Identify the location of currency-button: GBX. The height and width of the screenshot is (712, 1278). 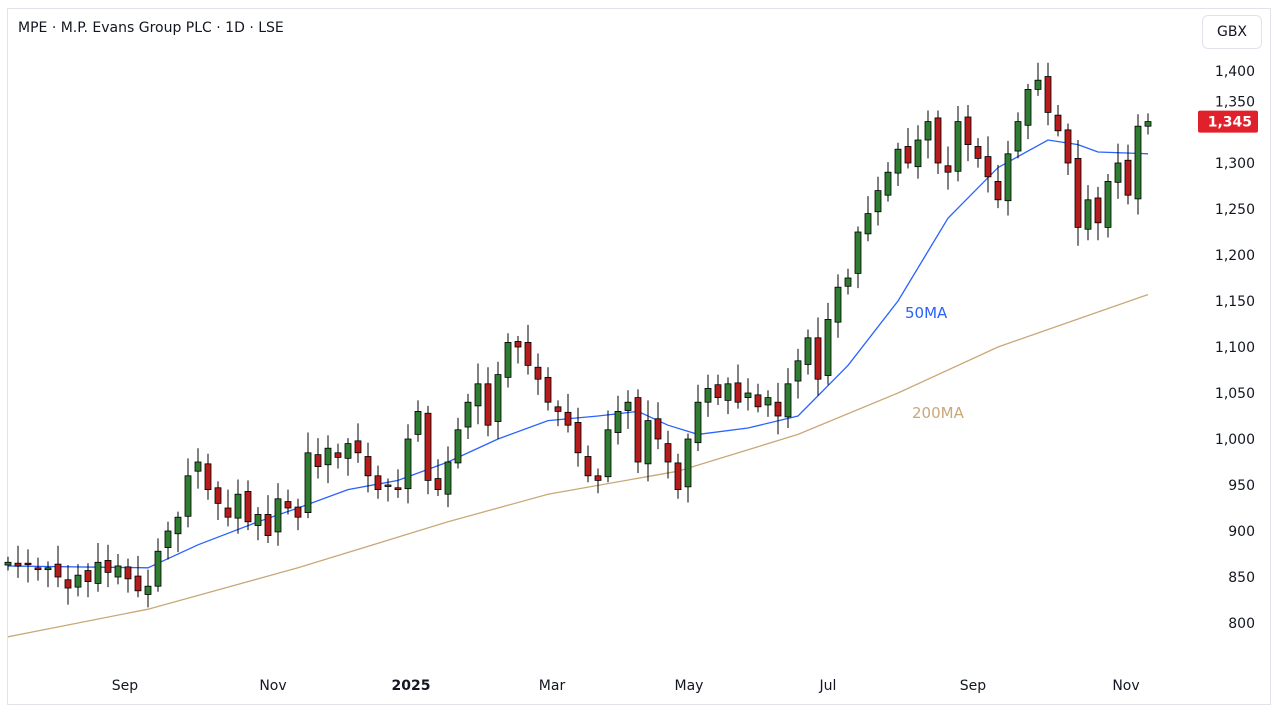
(1232, 32).